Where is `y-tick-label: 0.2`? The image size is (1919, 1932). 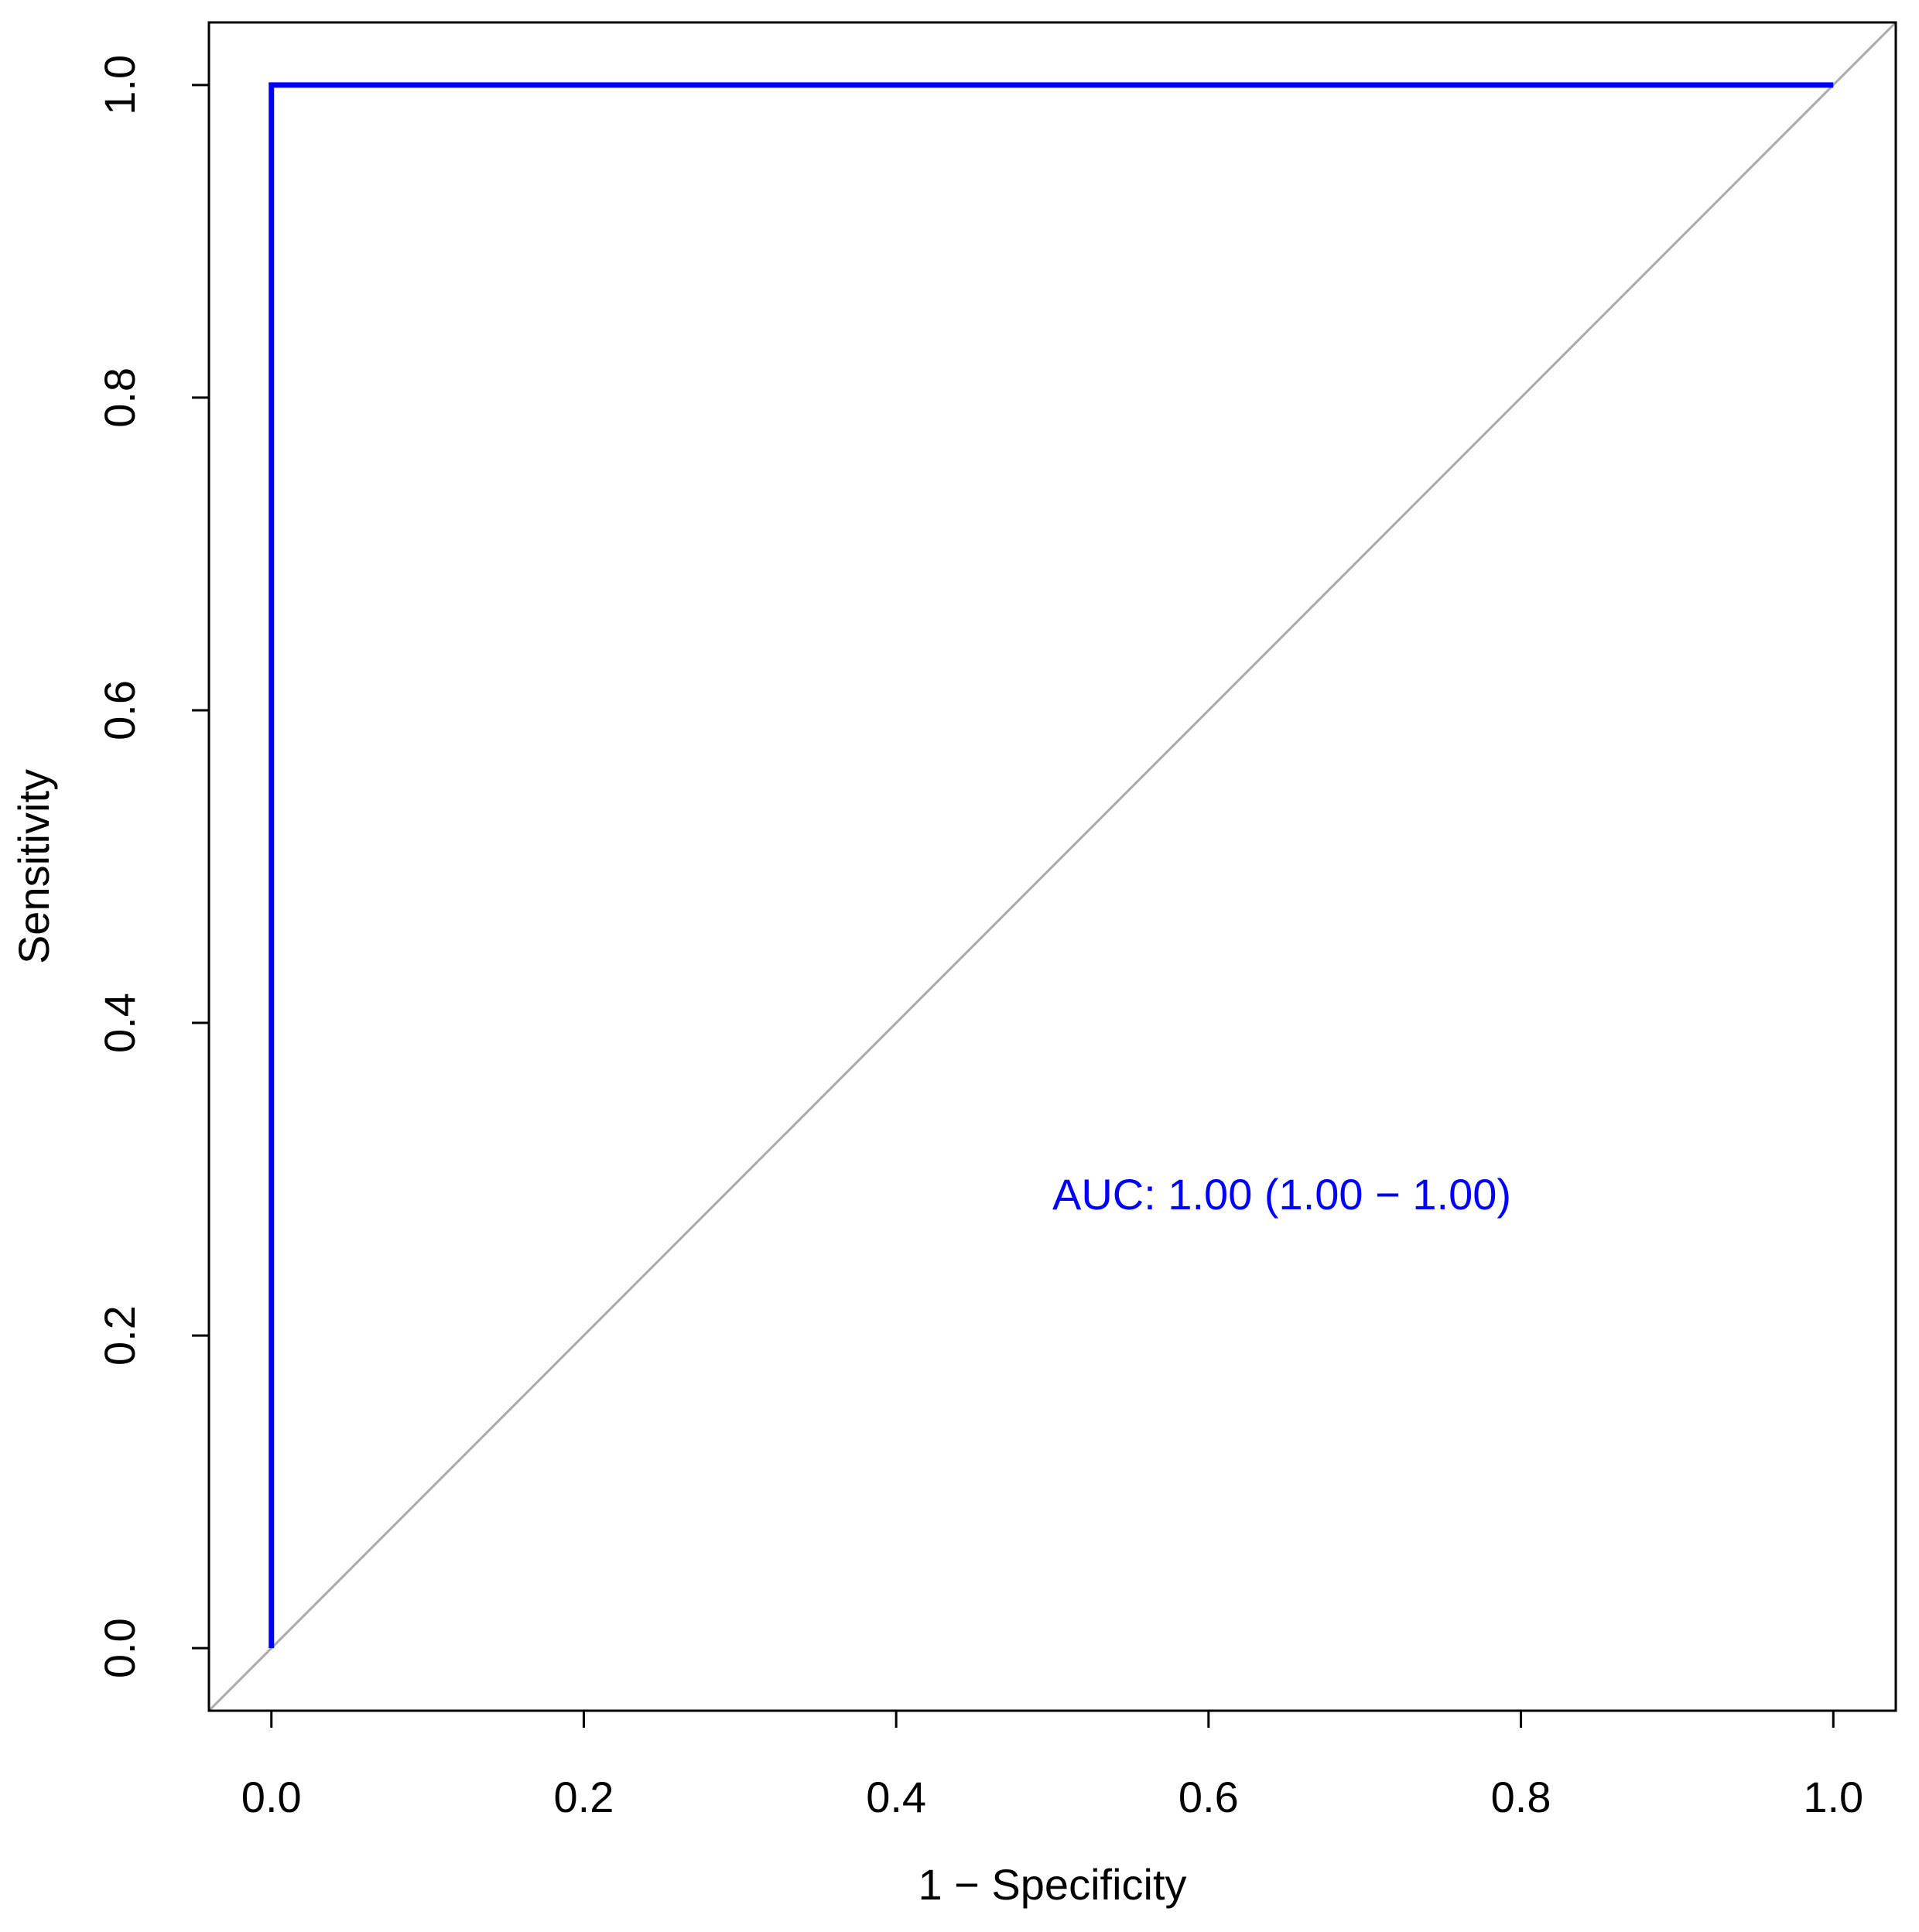
y-tick-label: 0.2 is located at coordinates (120, 1336).